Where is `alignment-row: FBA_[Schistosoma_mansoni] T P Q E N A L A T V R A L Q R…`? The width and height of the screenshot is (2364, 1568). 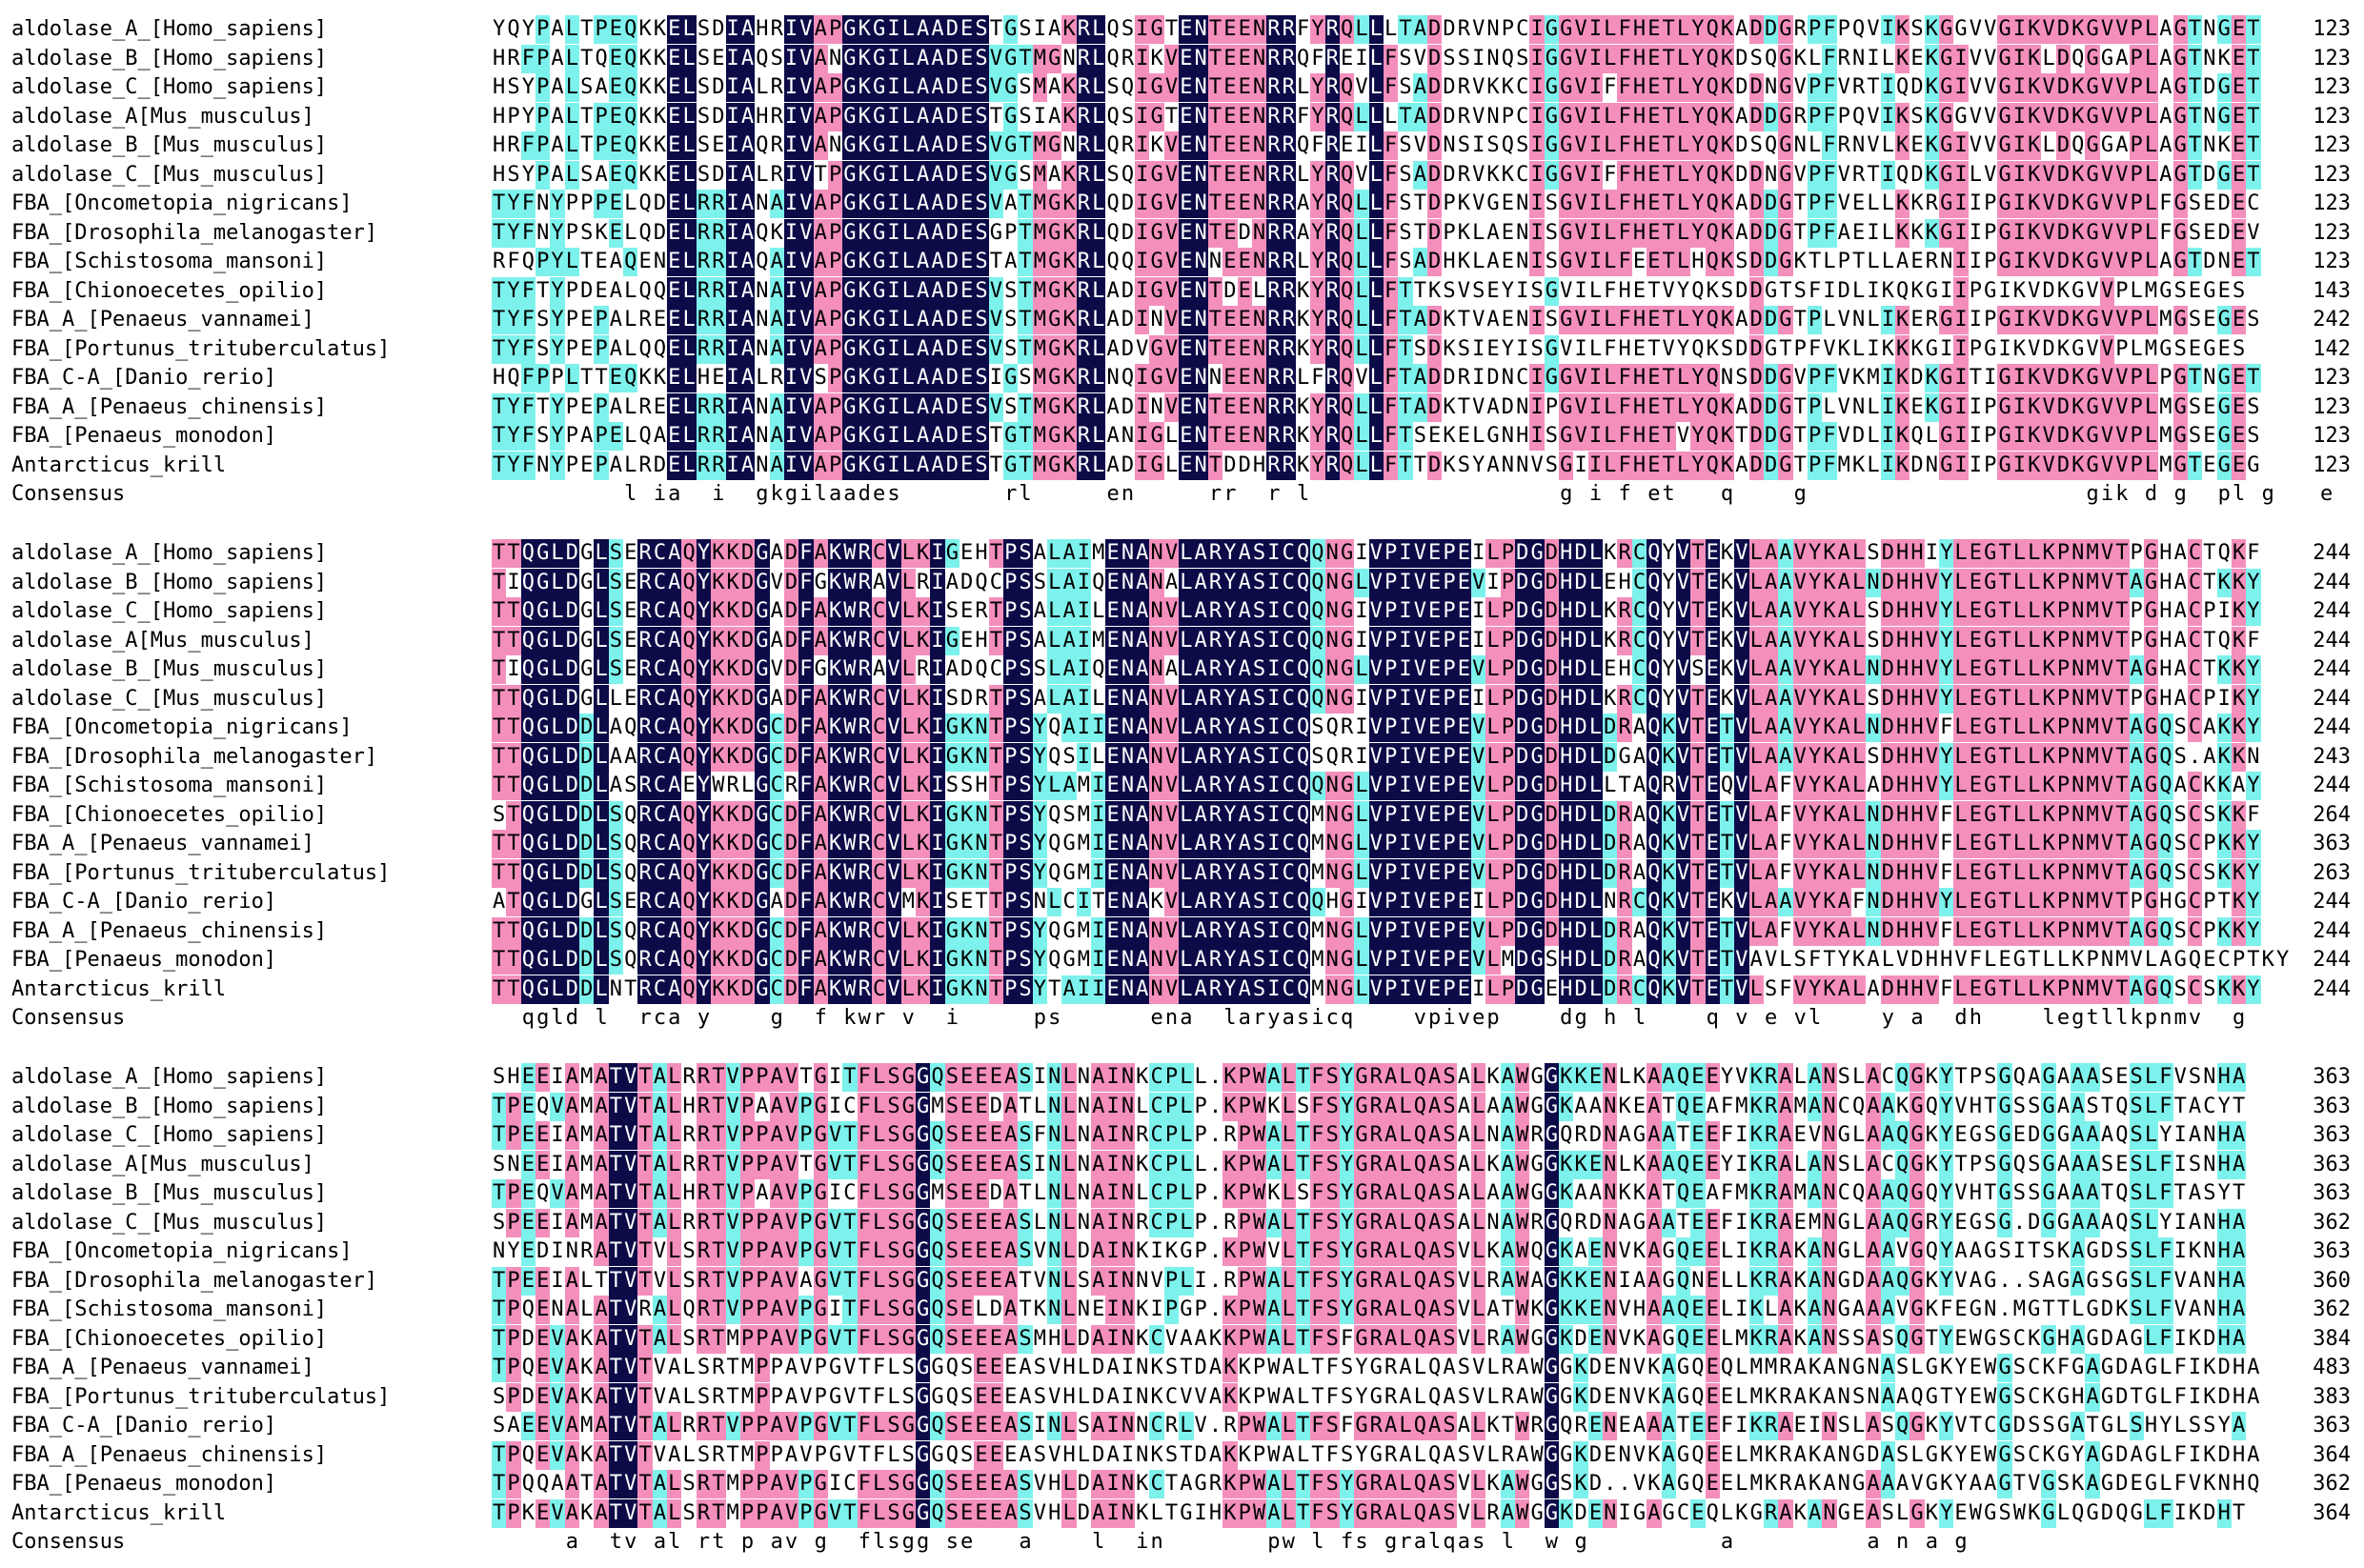 alignment-row: FBA_[Schistosoma_mansoni] T P Q E N A L A T V R A L Q R… is located at coordinates (1182, 1310).